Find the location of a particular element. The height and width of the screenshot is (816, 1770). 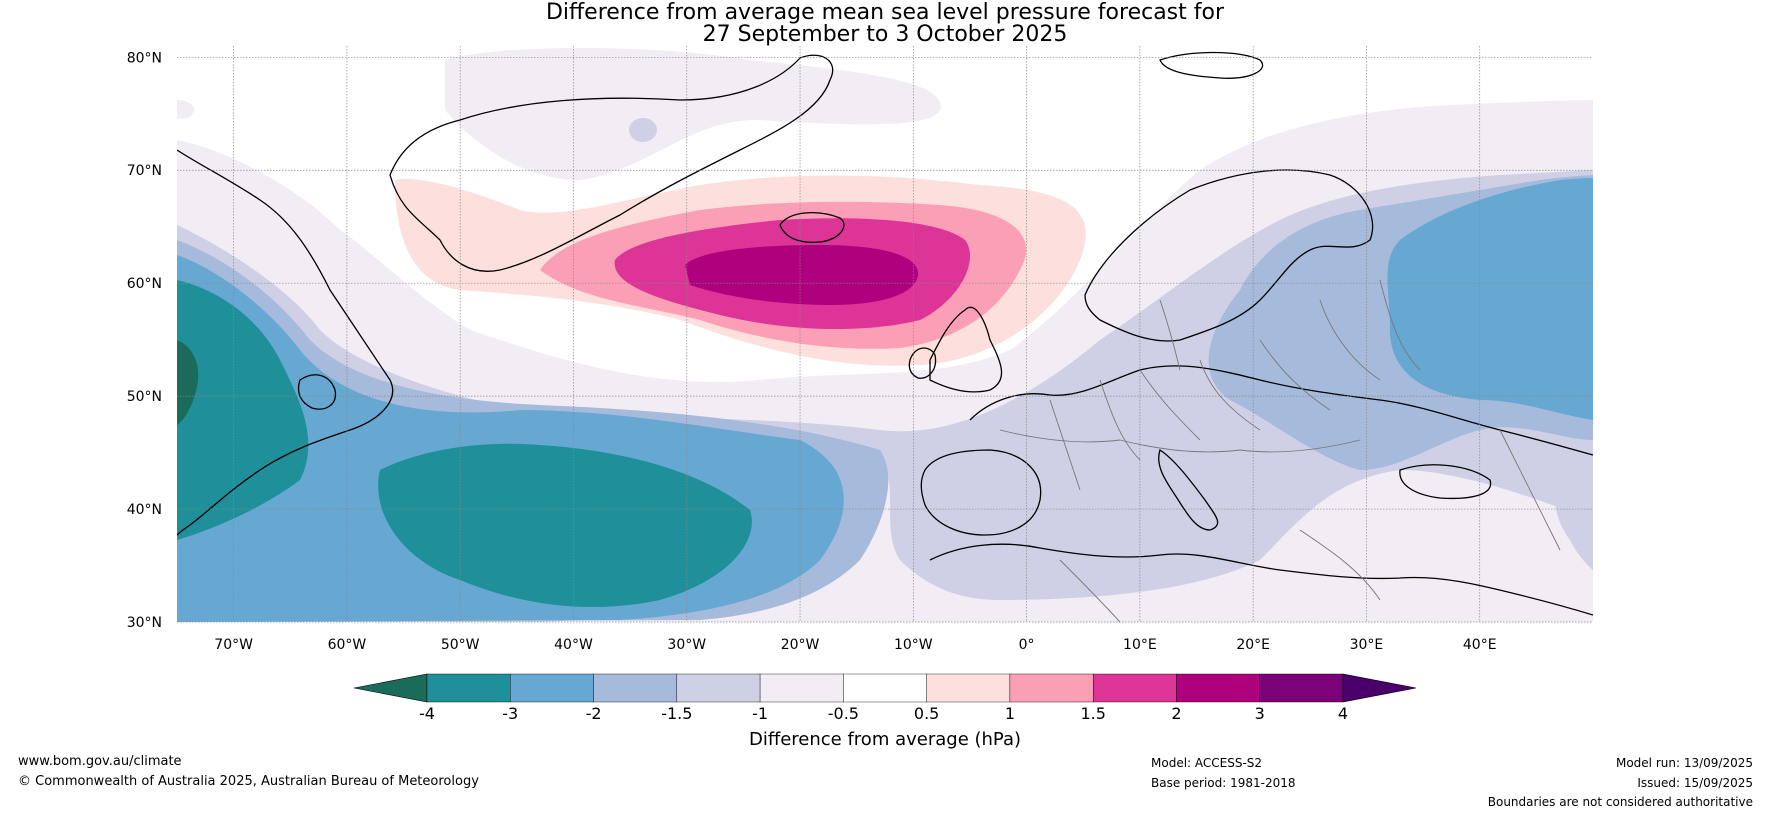

colorbar-tick-label: -2 is located at coordinates (594, 713).